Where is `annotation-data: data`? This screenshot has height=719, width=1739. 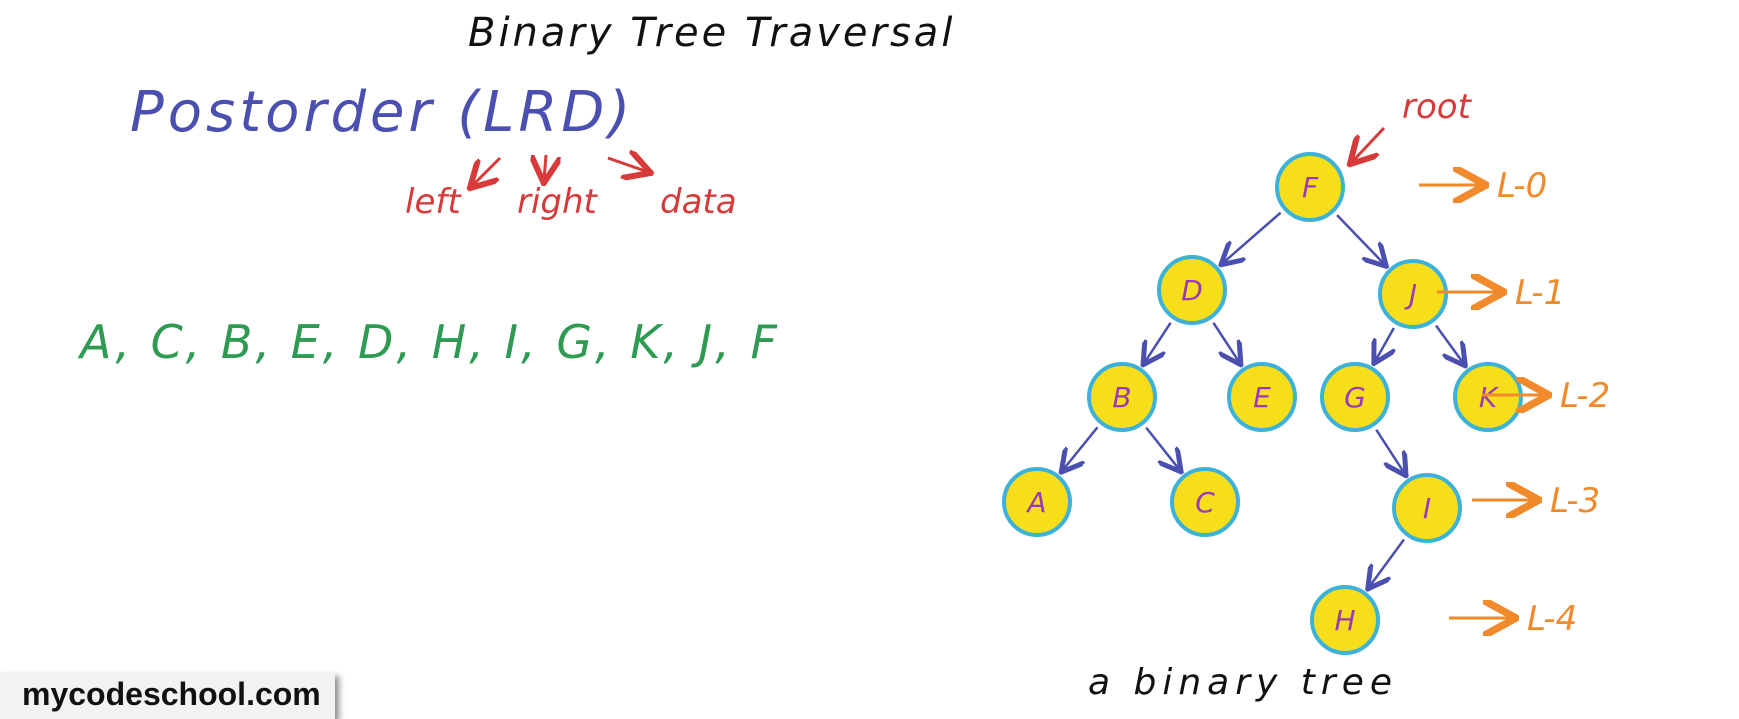 annotation-data: data is located at coordinates (698, 202).